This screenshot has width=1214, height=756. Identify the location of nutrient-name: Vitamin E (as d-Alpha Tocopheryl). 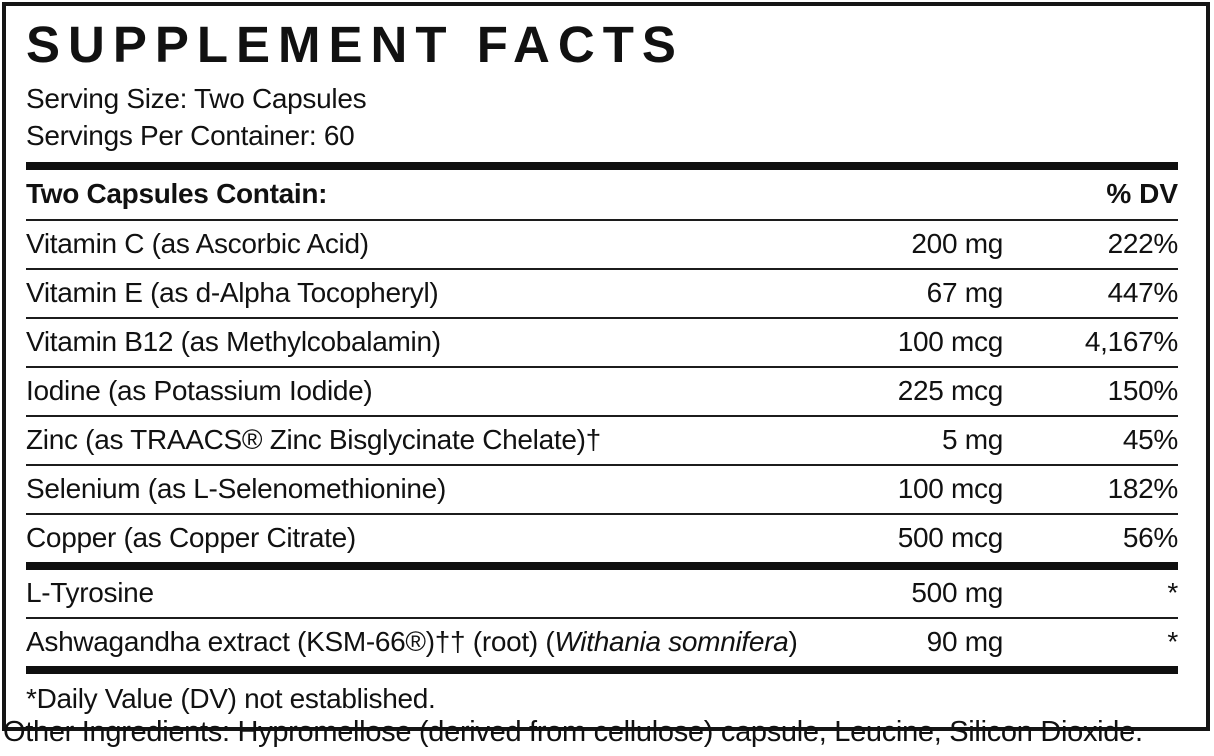
(232, 292).